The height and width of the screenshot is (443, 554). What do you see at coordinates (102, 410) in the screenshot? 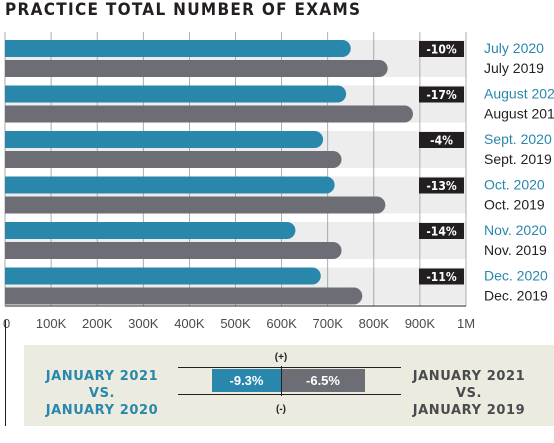
I see `comparison-label-2020-line2: JANUARY 2020` at bounding box center [102, 410].